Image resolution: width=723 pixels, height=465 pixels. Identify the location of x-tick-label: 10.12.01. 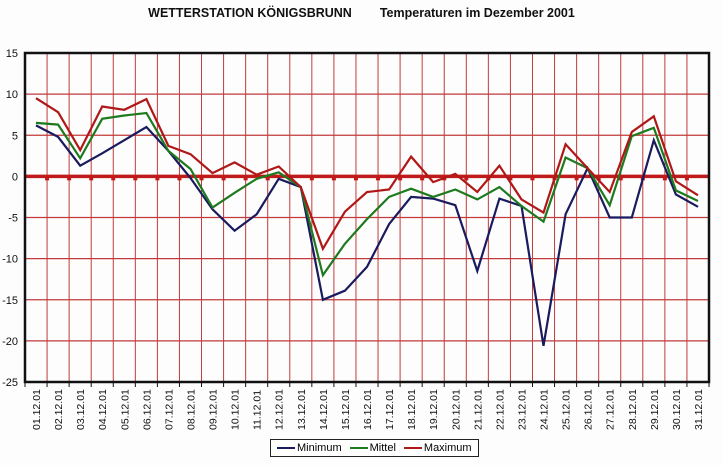
(236, 409).